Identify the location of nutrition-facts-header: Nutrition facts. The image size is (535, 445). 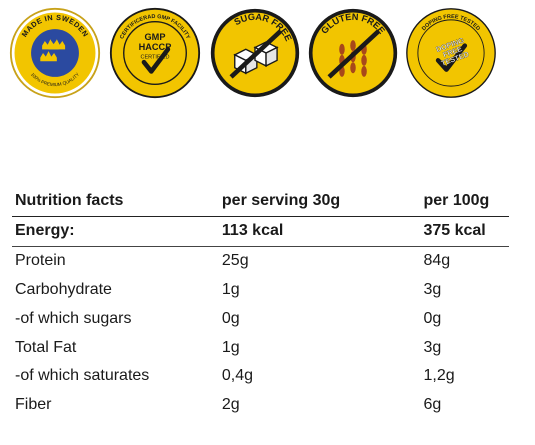
(117, 201).